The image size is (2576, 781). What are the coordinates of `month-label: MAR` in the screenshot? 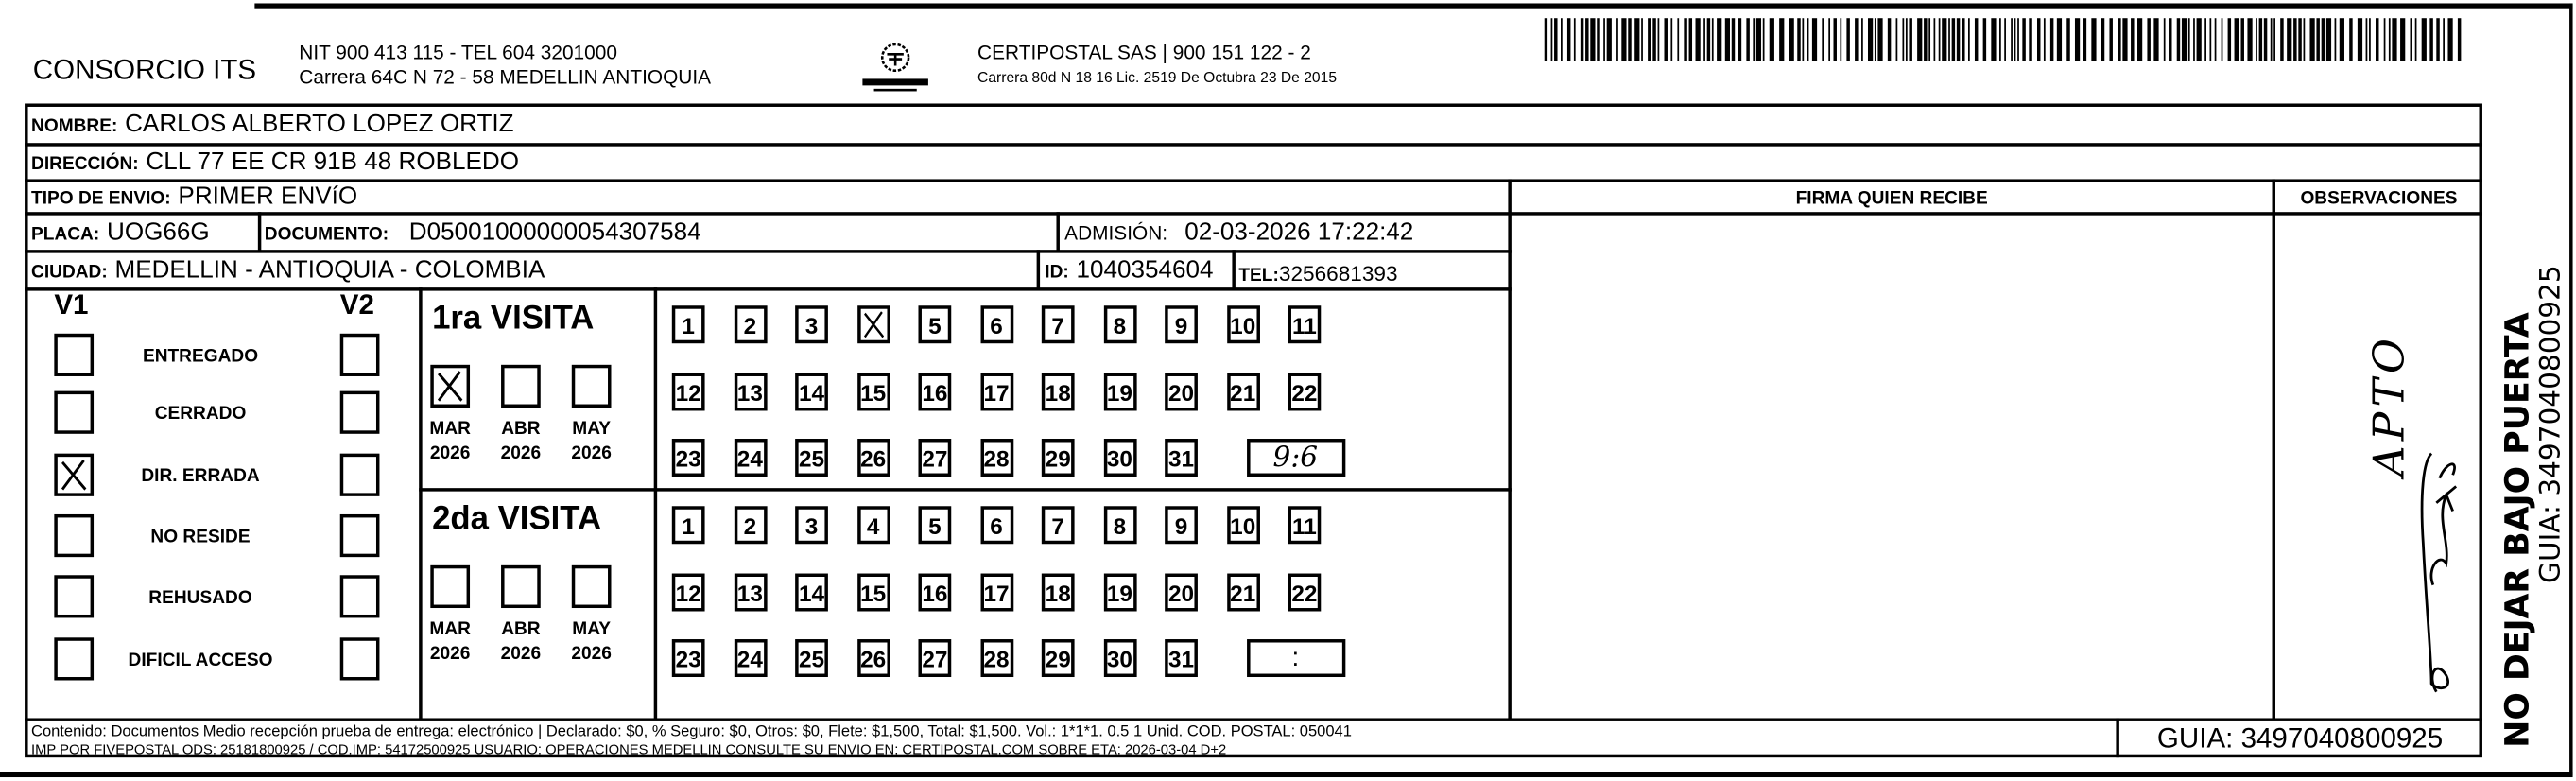 It's located at (450, 629).